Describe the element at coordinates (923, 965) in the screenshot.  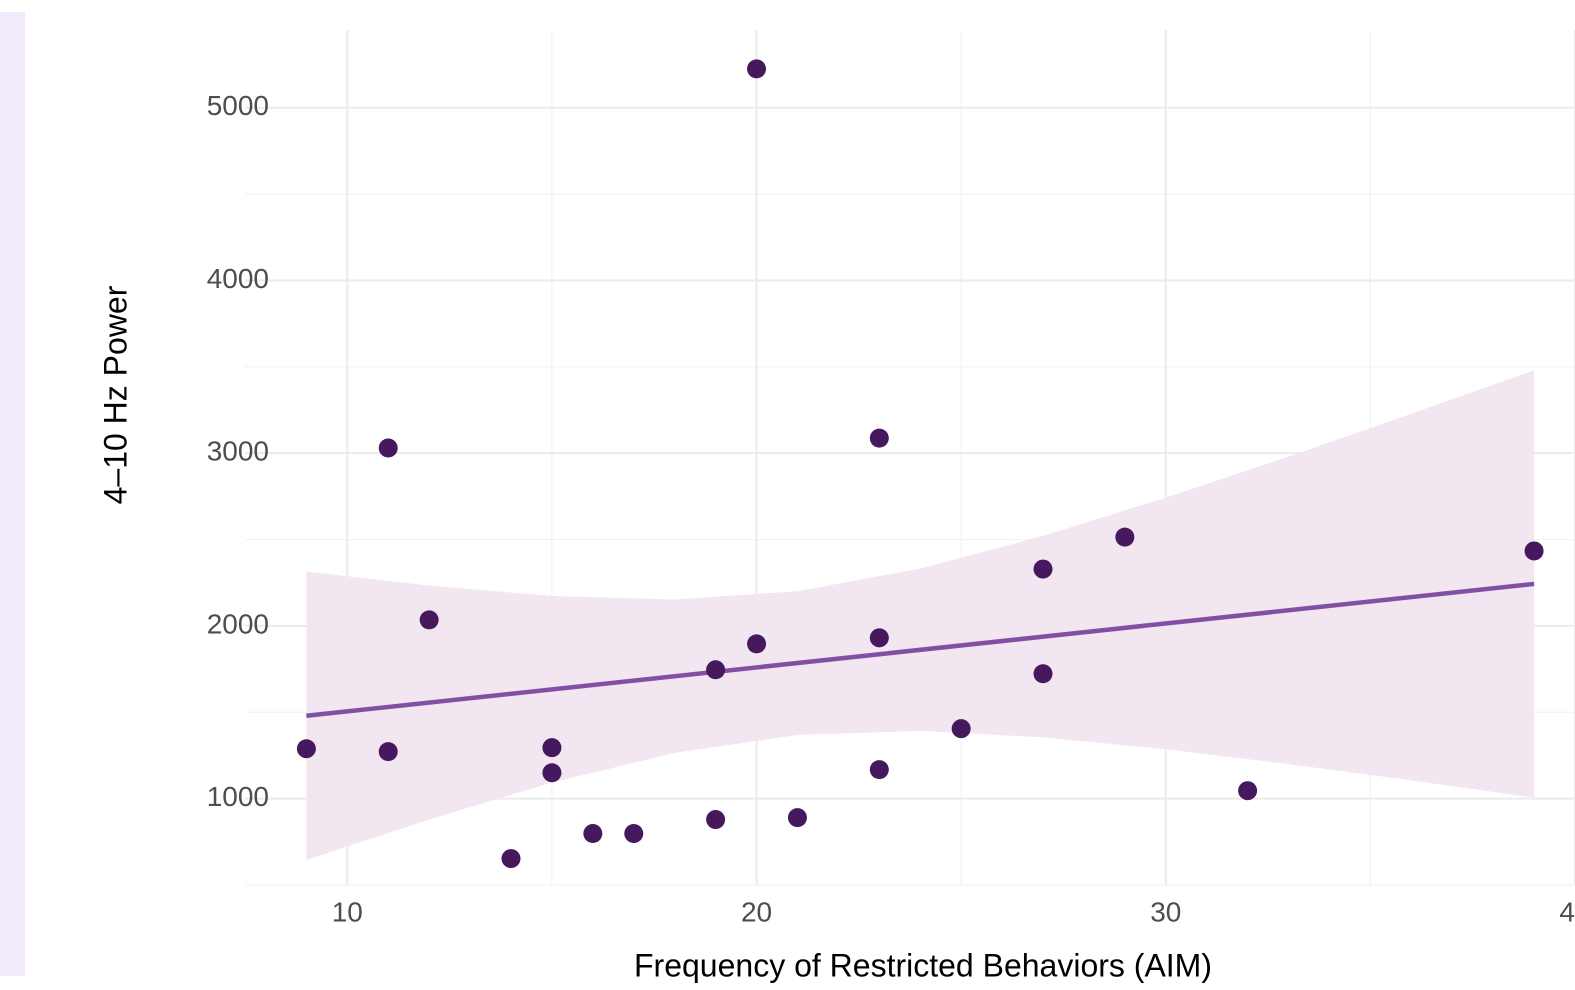
I see `x-axis-title: Frequency of Restricted Behaviors (AIM)` at that location.